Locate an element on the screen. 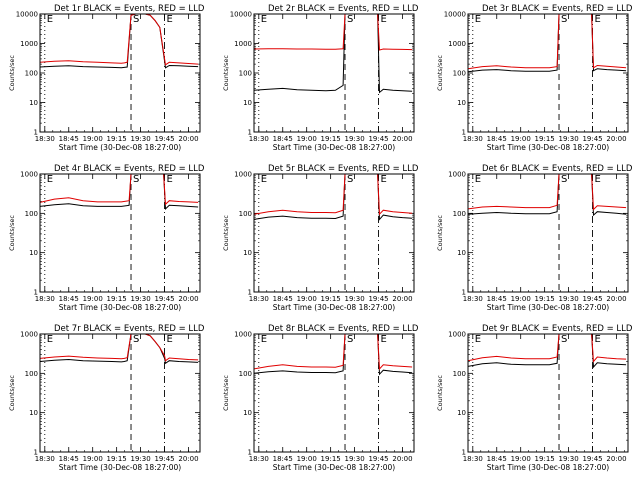 This screenshot has width=640, height=480. panel-title: Det 4r BLACK = Events, RED = LLD is located at coordinates (129, 169).